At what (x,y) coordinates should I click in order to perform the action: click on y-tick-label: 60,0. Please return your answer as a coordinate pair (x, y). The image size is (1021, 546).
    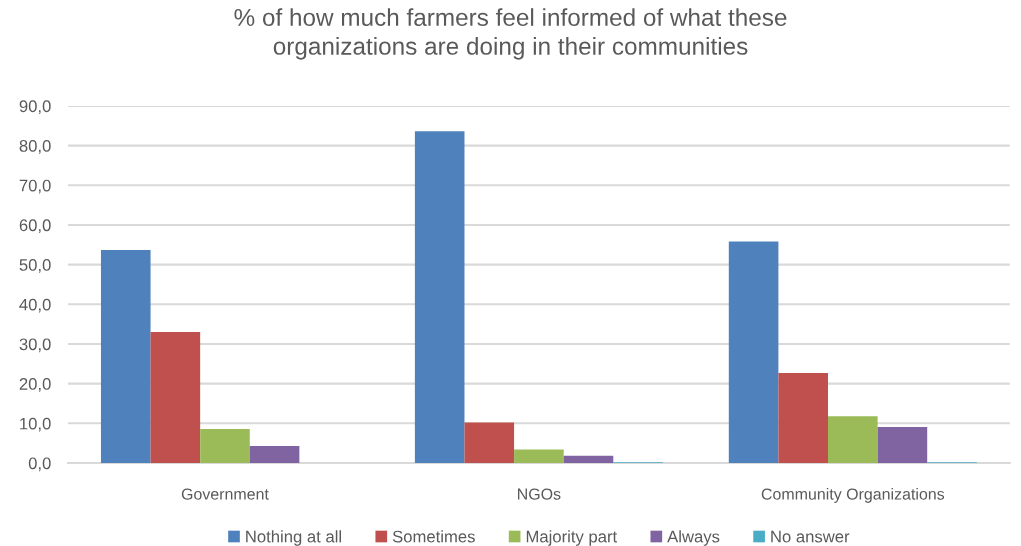
    Looking at the image, I should click on (35, 226).